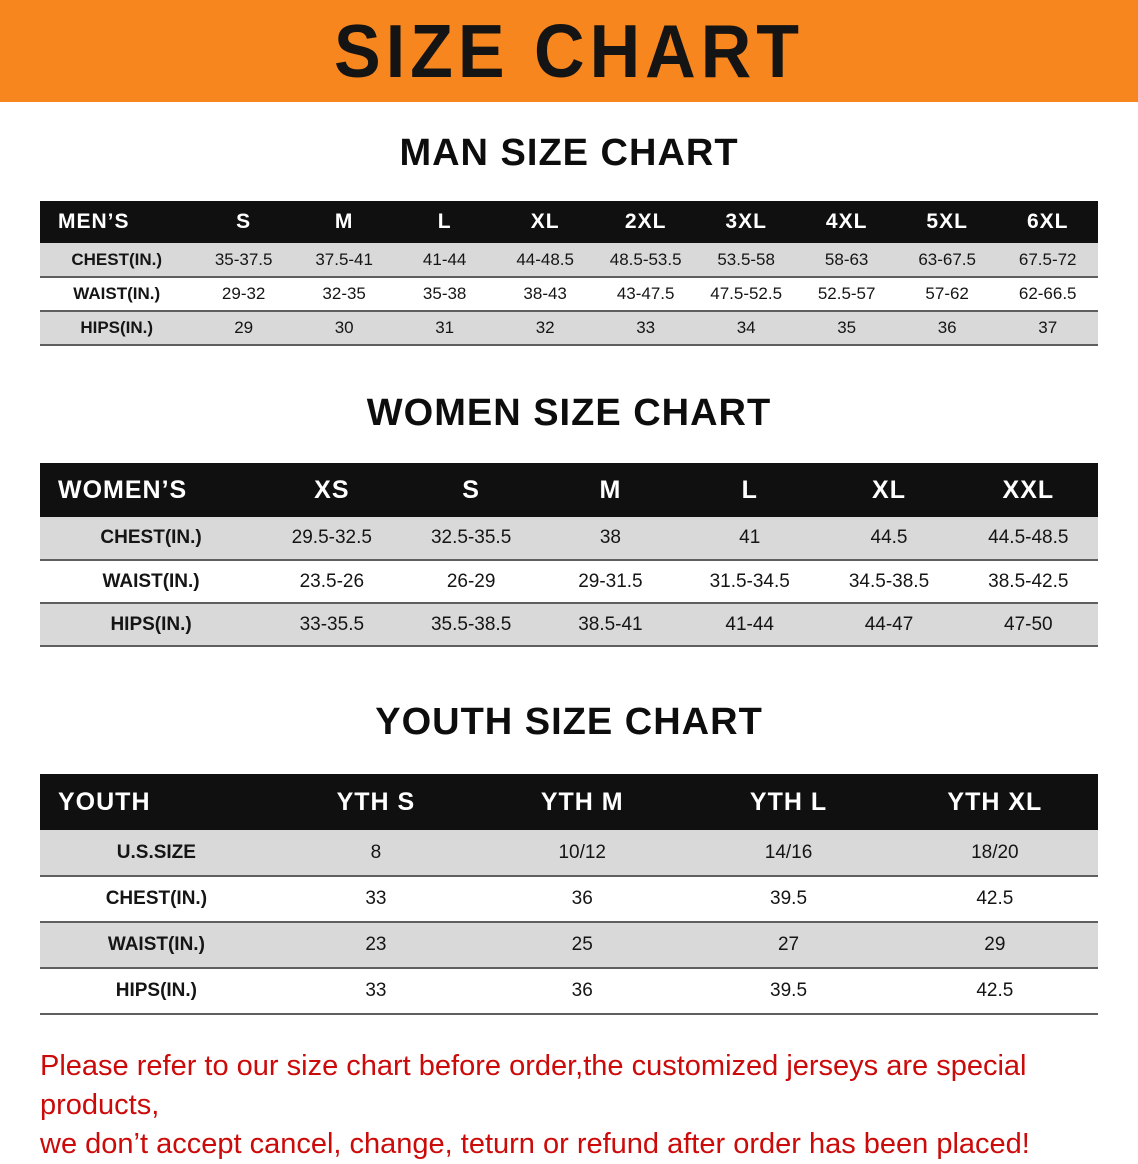 This screenshot has width=1138, height=1164. What do you see at coordinates (846, 294) in the screenshot?
I see `size-value-cell: 52.5-57` at bounding box center [846, 294].